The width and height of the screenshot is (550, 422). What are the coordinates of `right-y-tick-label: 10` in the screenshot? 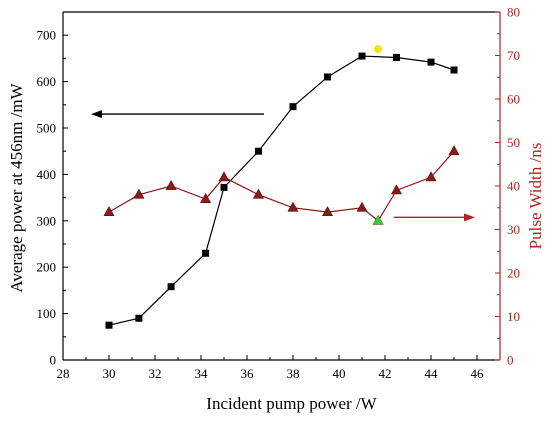 It's located at (513, 316).